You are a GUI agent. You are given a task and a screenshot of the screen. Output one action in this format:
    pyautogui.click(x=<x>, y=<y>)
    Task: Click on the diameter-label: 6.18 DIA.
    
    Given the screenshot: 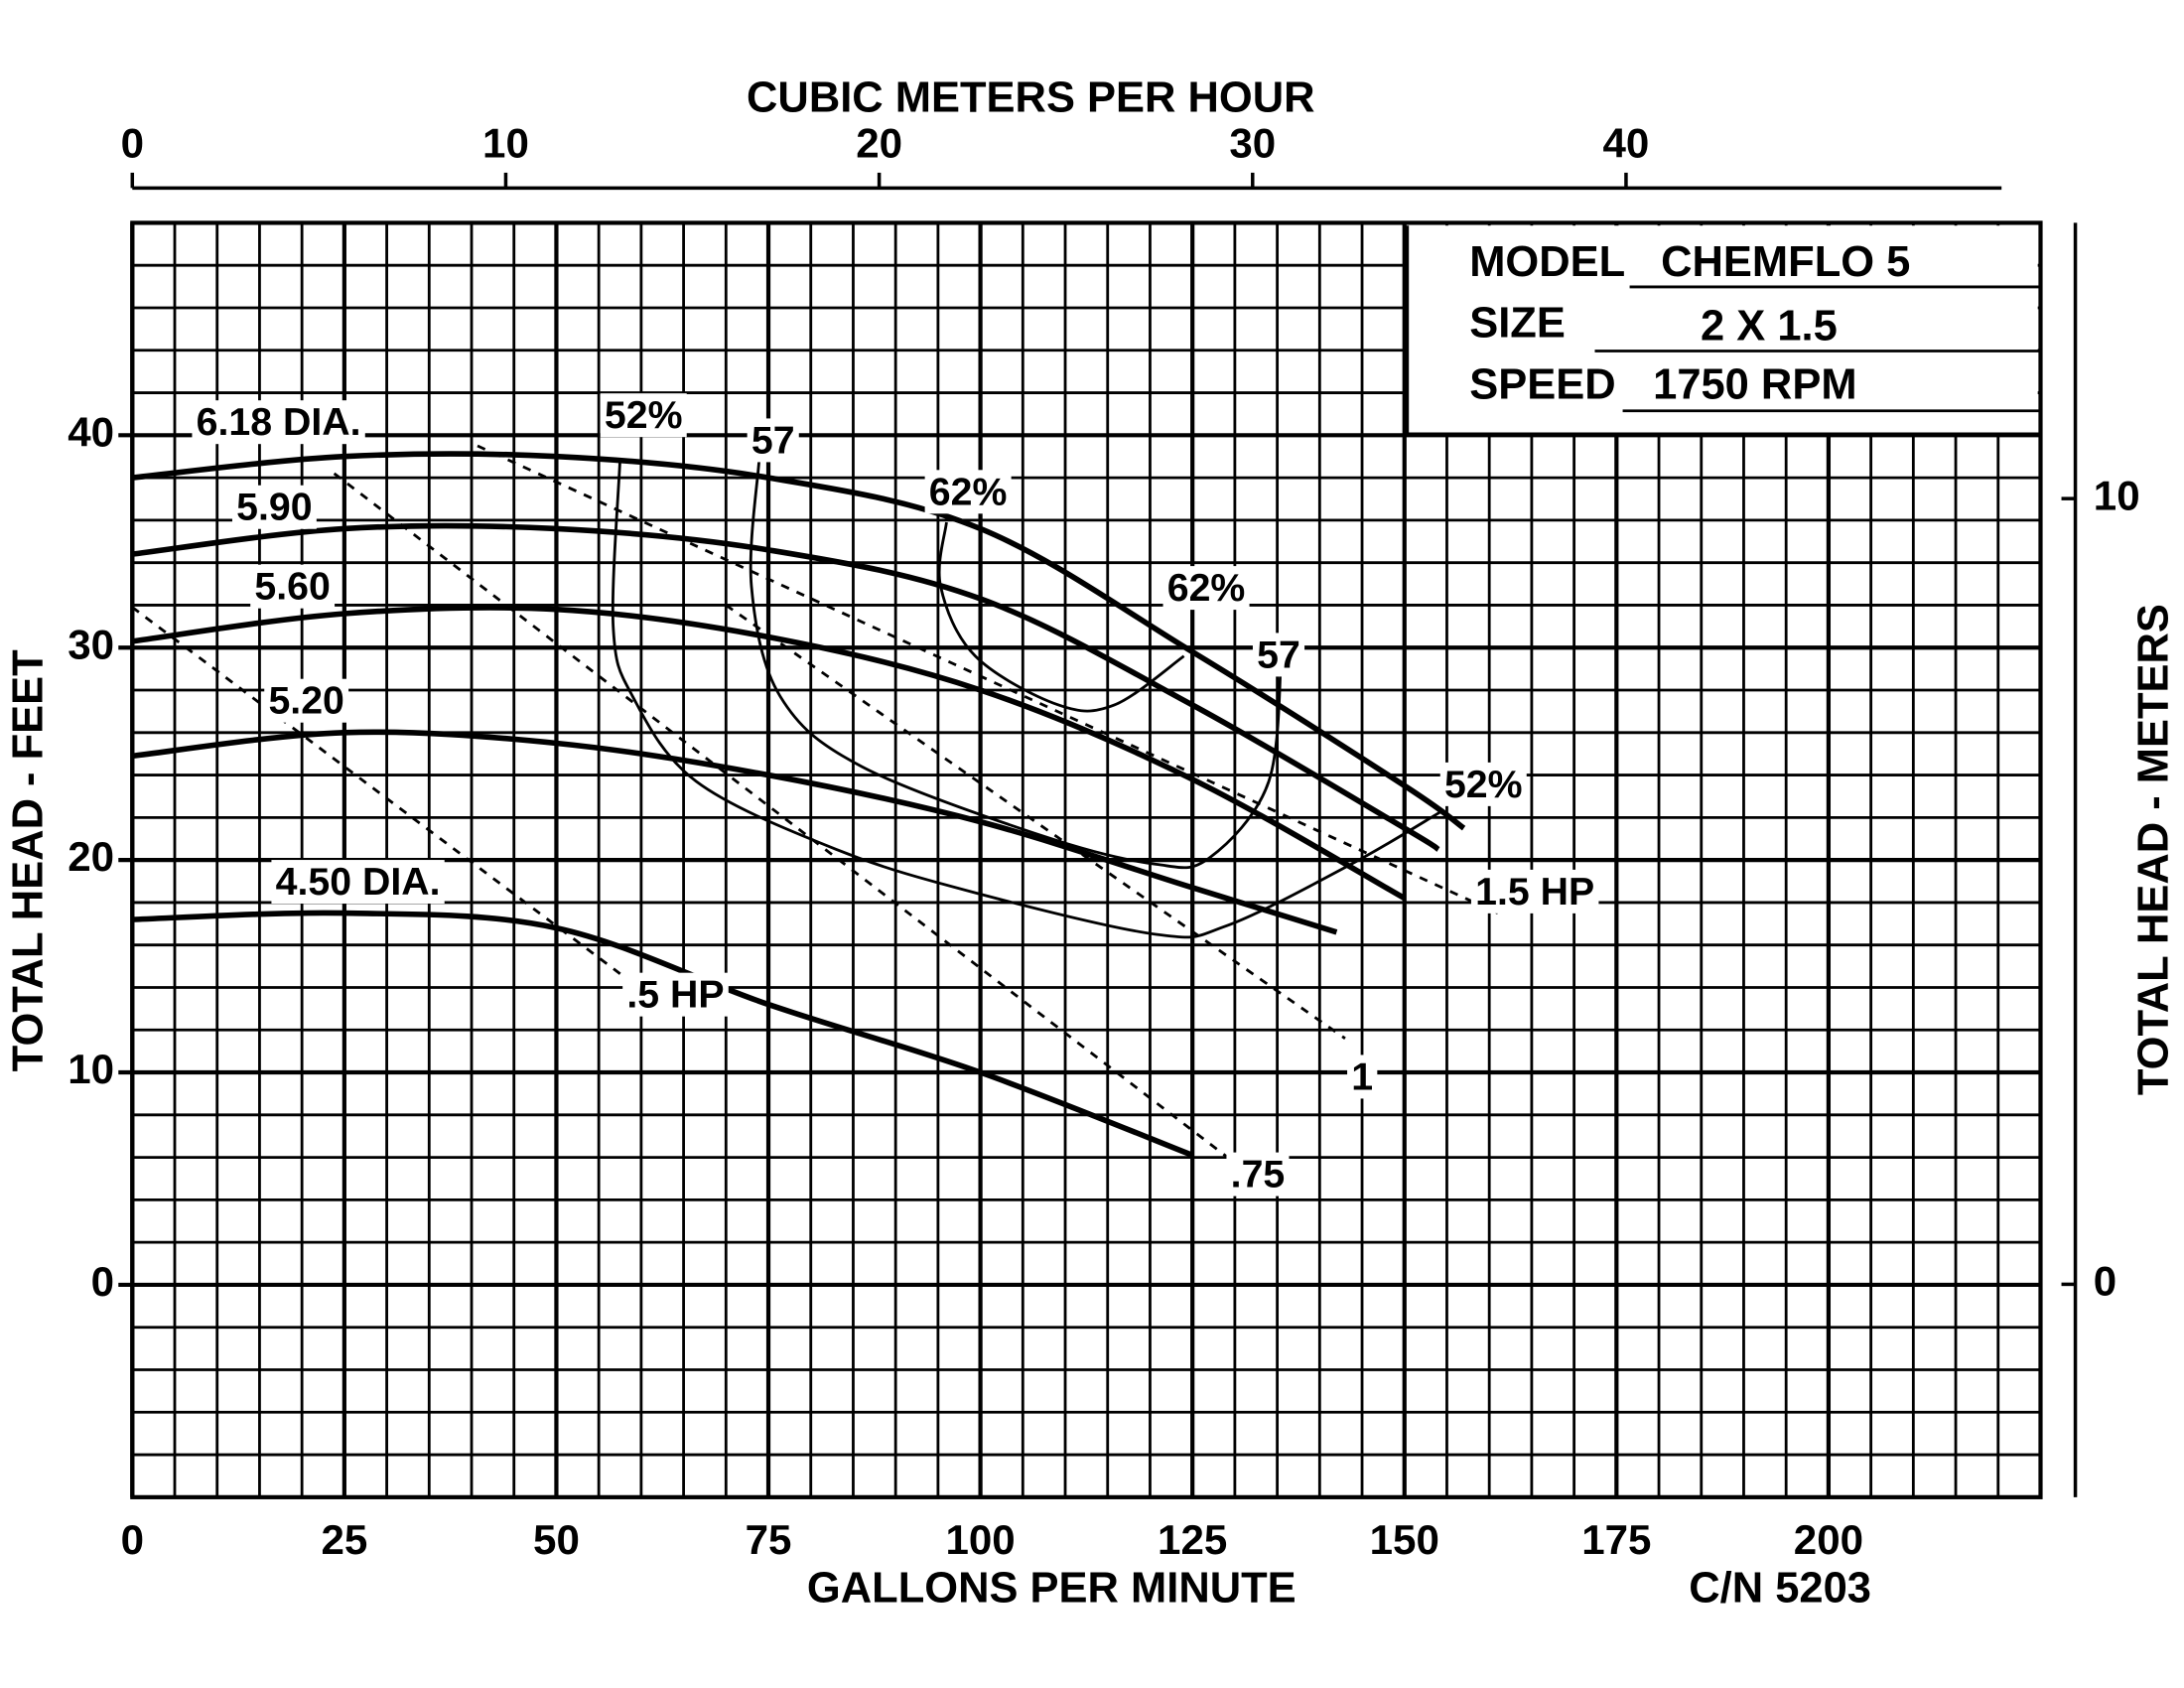 What is the action you would take?
    pyautogui.click(x=279, y=422)
    